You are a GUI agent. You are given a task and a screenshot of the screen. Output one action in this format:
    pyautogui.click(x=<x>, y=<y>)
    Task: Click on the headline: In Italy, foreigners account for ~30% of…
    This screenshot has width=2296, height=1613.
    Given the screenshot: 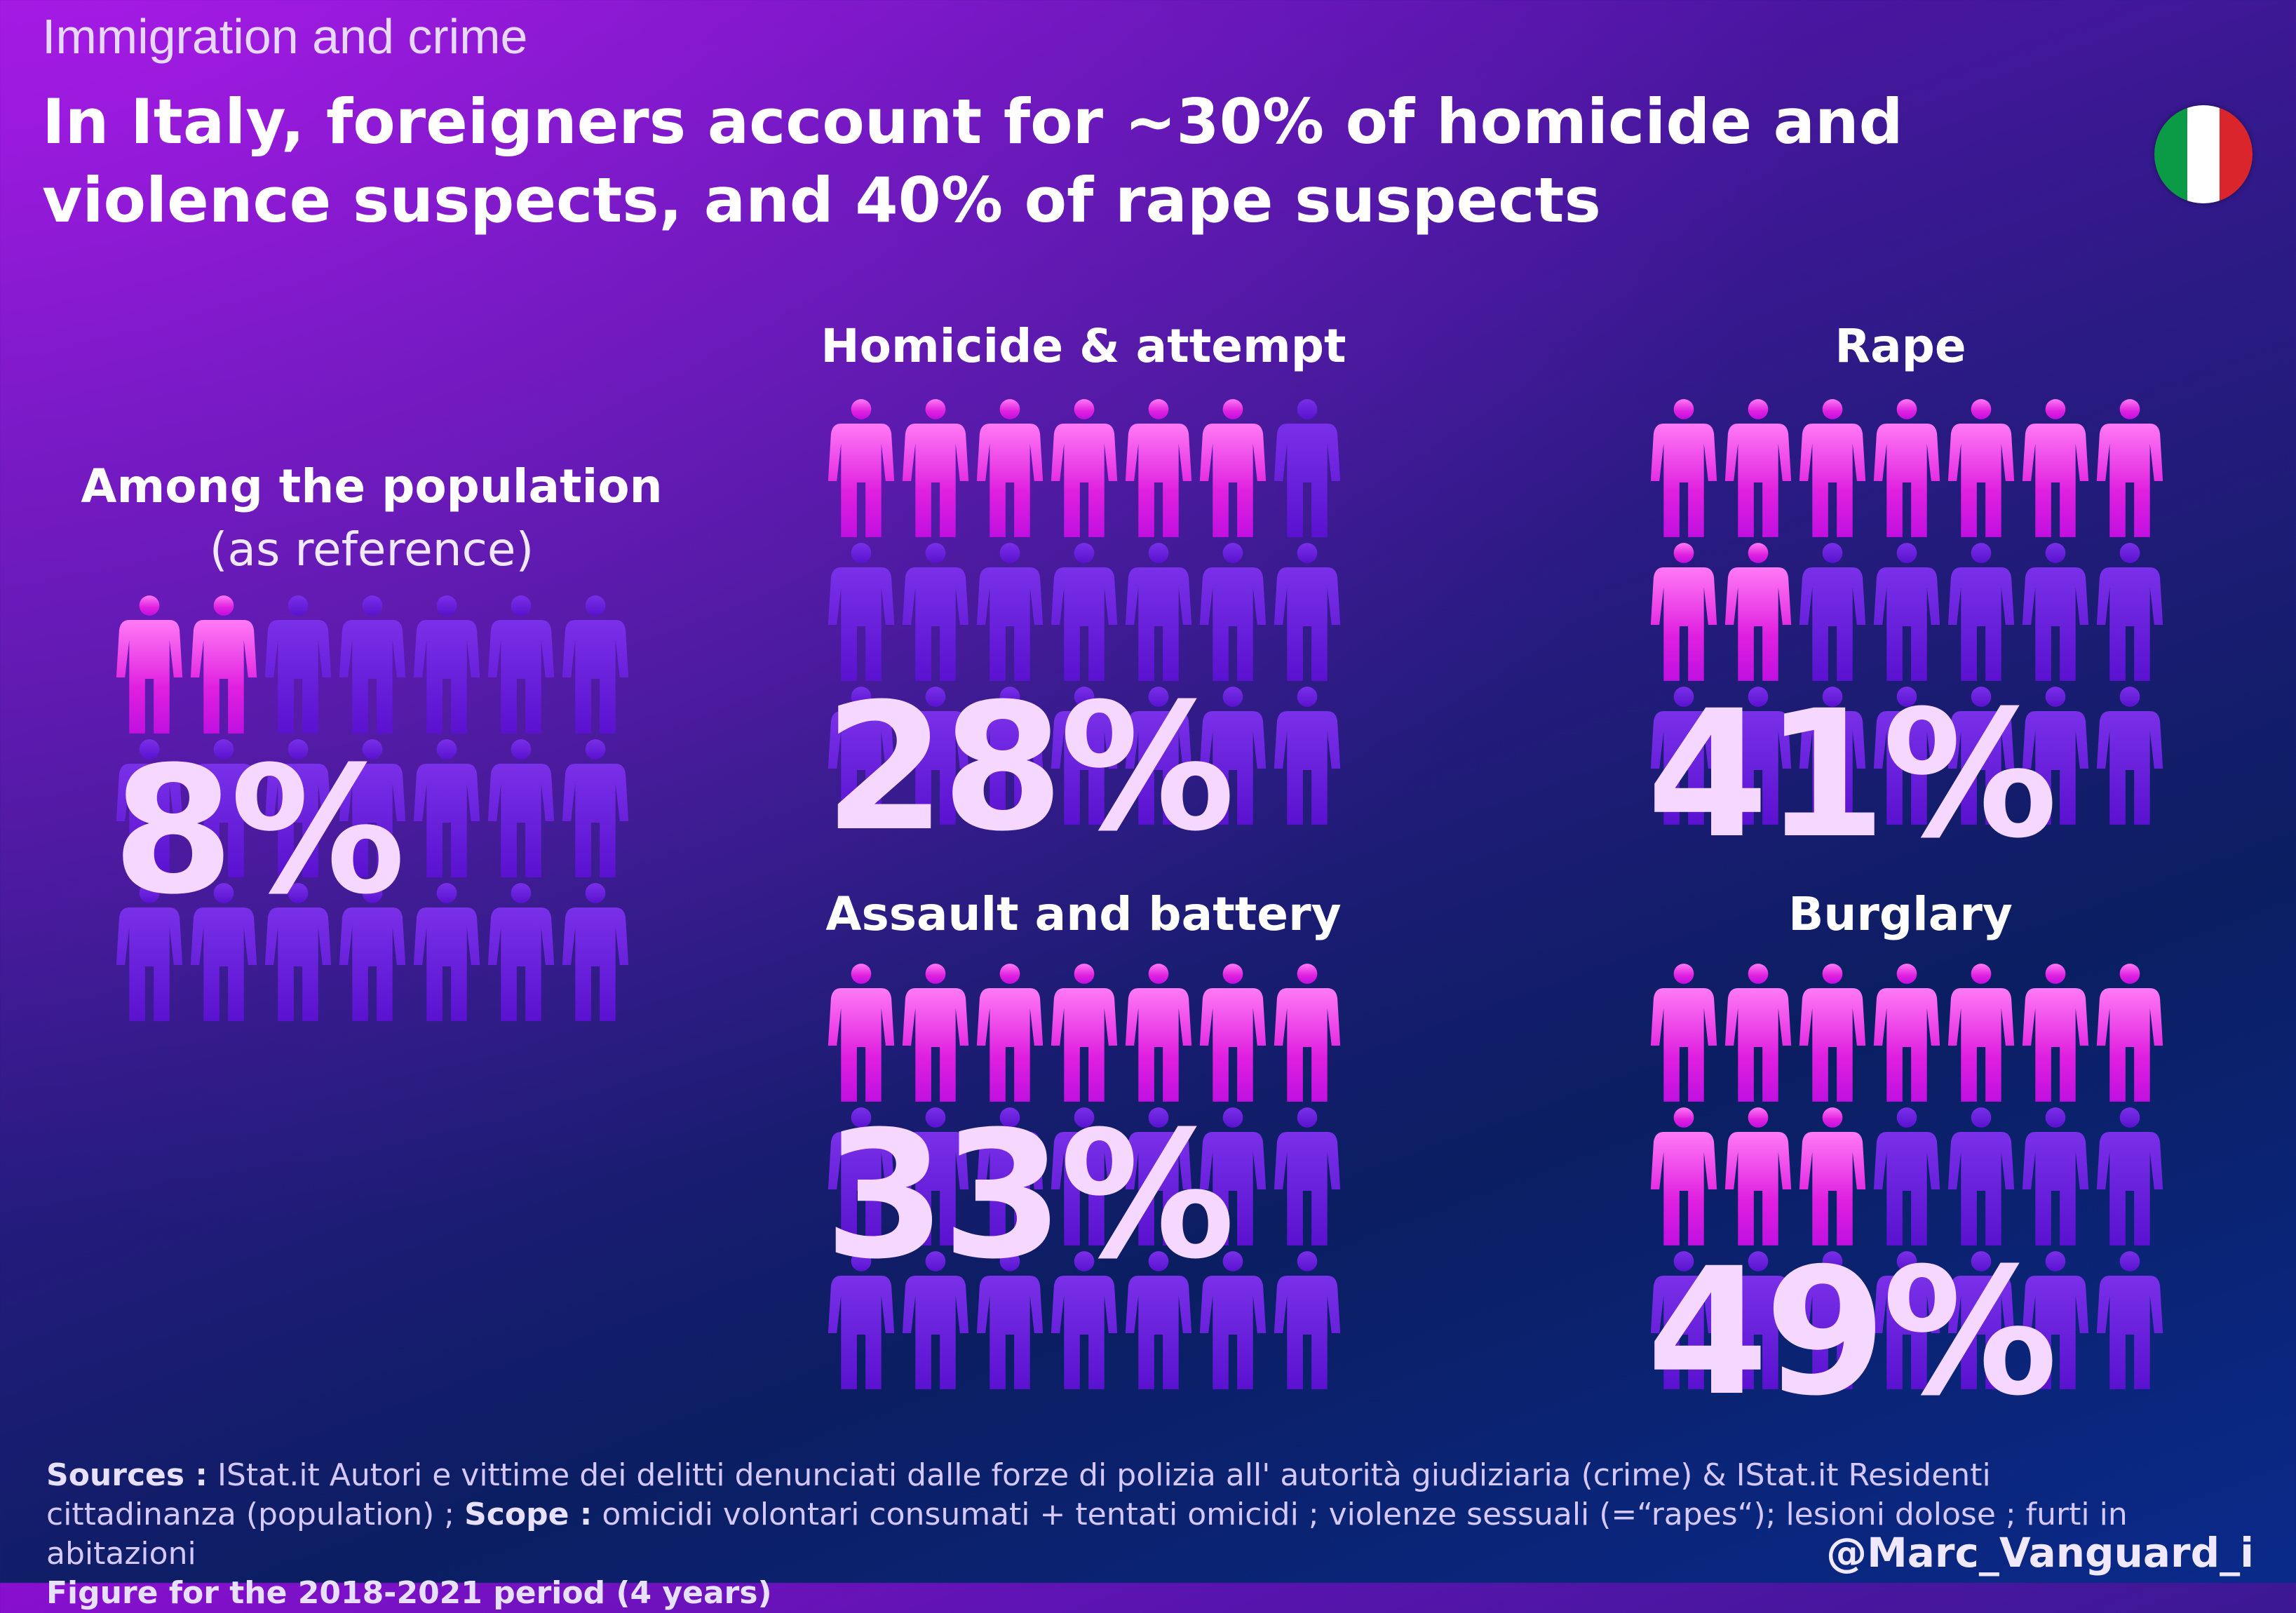 What is the action you would take?
    pyautogui.click(x=973, y=161)
    